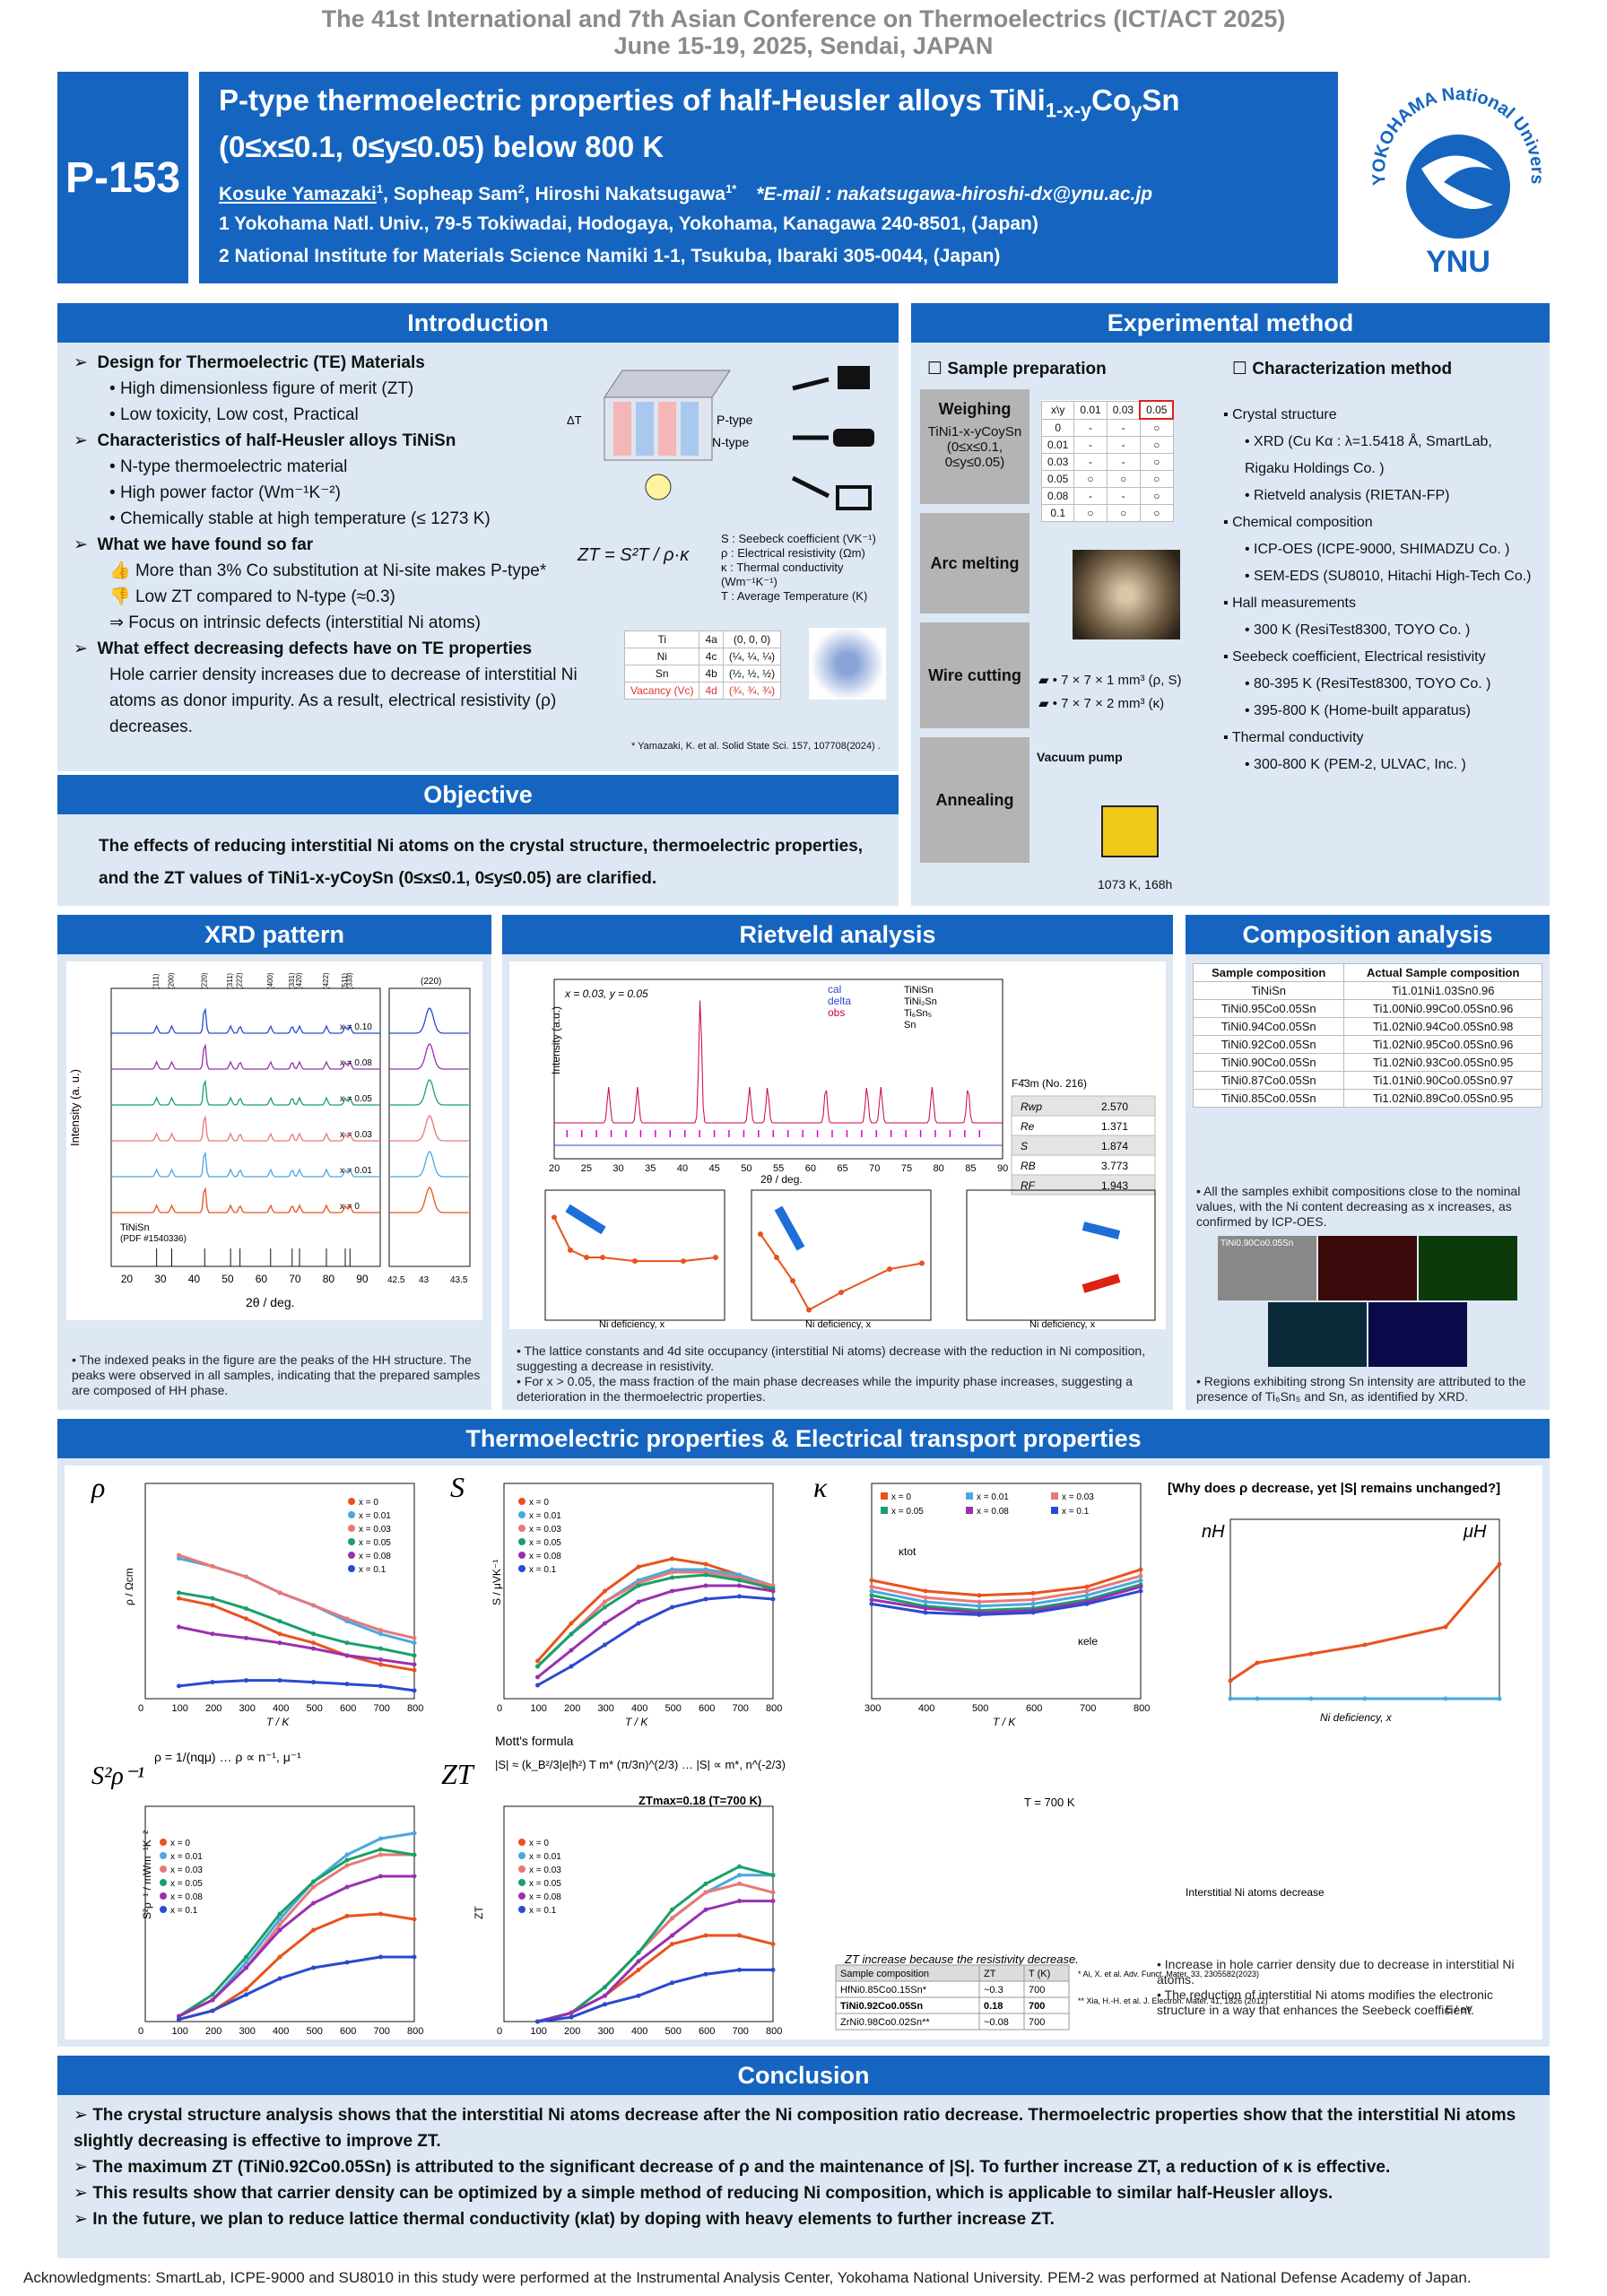  I want to click on ynu-logo: YOKOHAMA National University YNU, so click(1453, 174).